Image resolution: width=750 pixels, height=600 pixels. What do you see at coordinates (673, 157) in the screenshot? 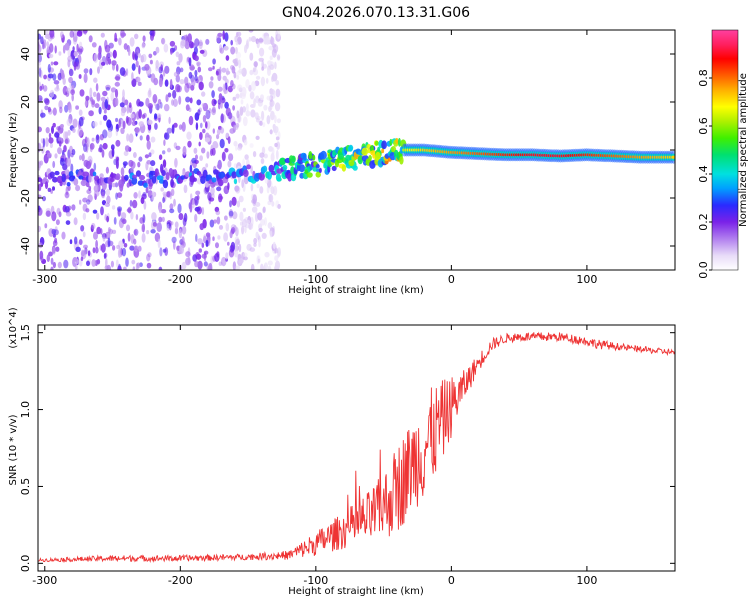
I see `ridge-core` at bounding box center [673, 157].